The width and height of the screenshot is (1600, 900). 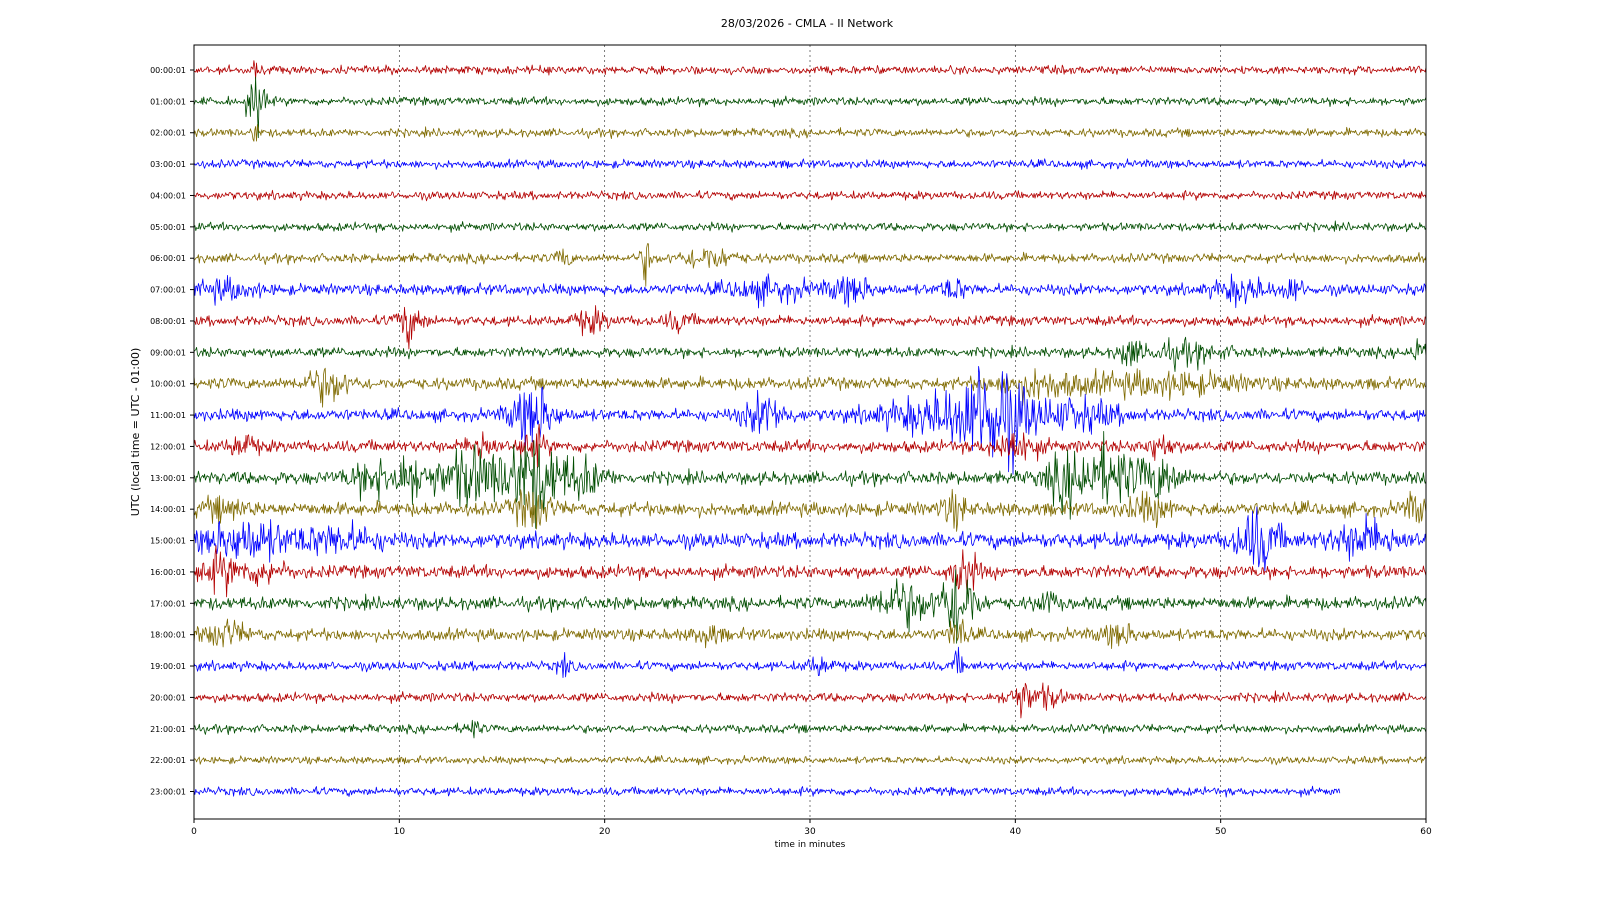 What do you see at coordinates (168, 164) in the screenshot?
I see `y-tick-label: 03:00:01` at bounding box center [168, 164].